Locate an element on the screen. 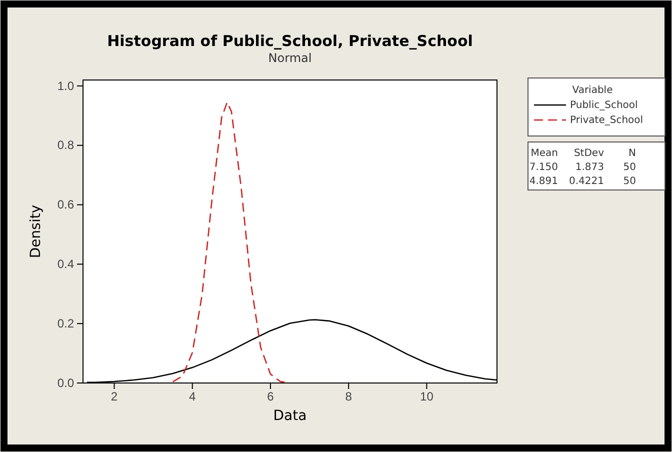 Image resolution: width=672 pixels, height=452 pixels. text: 0.4221 is located at coordinates (586, 181).